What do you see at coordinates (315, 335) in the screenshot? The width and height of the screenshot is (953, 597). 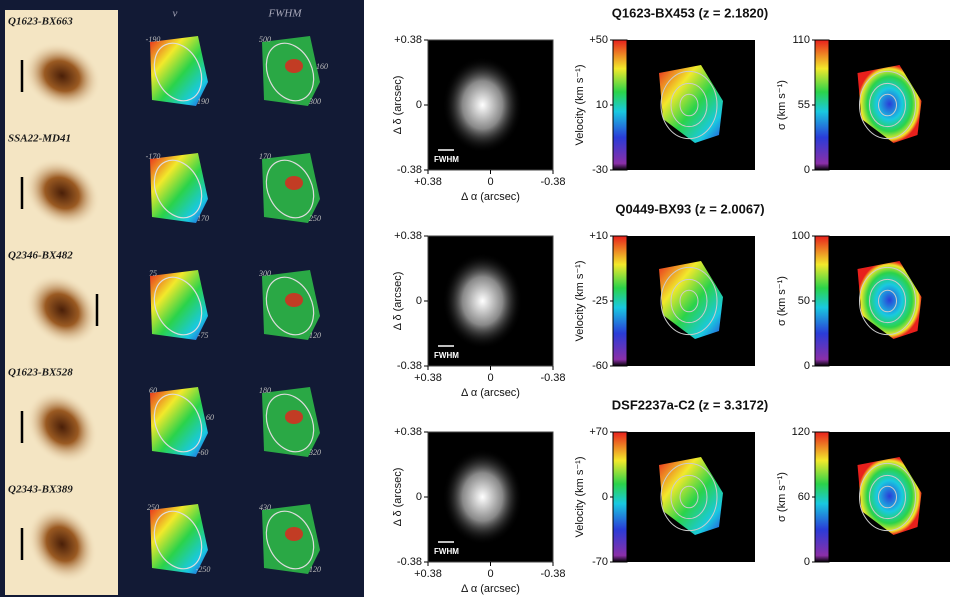 I see `map-label: 120` at bounding box center [315, 335].